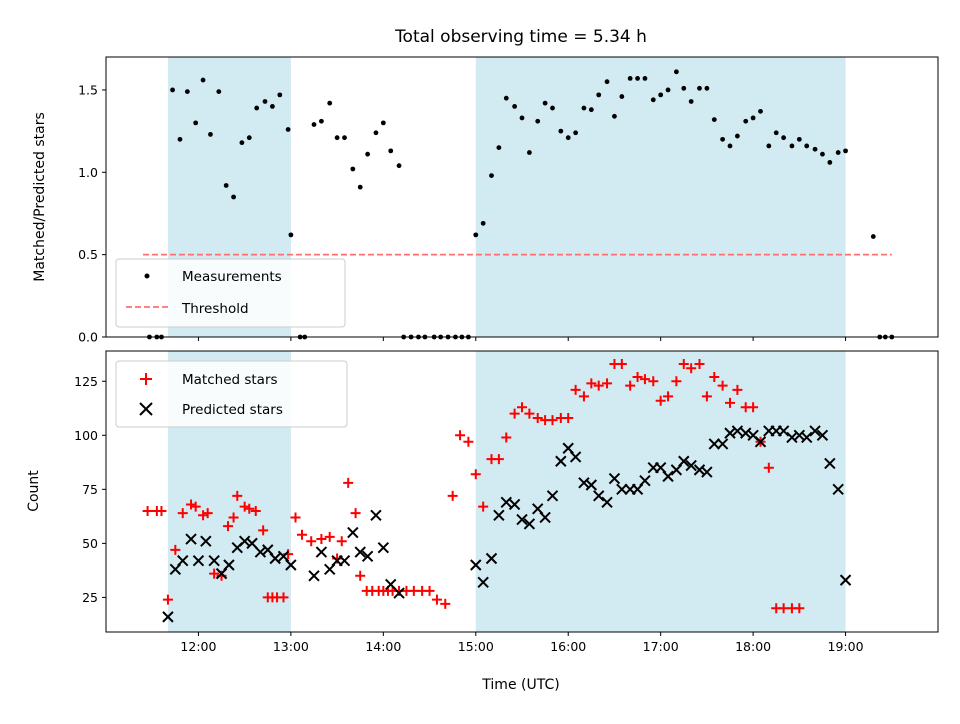  I want to click on measurements-legend-label: Measurements, so click(232, 277).